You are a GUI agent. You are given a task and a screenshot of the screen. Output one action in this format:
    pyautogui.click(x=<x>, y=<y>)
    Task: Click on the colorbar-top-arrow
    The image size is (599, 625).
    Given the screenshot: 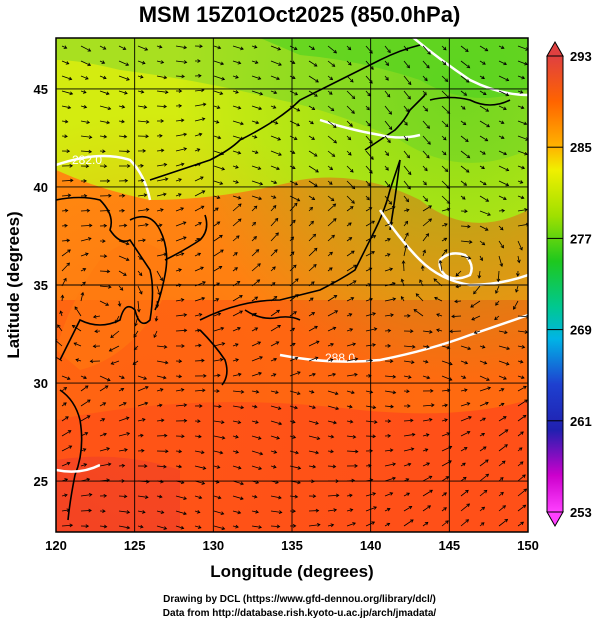 What is the action you would take?
    pyautogui.click(x=555, y=48)
    